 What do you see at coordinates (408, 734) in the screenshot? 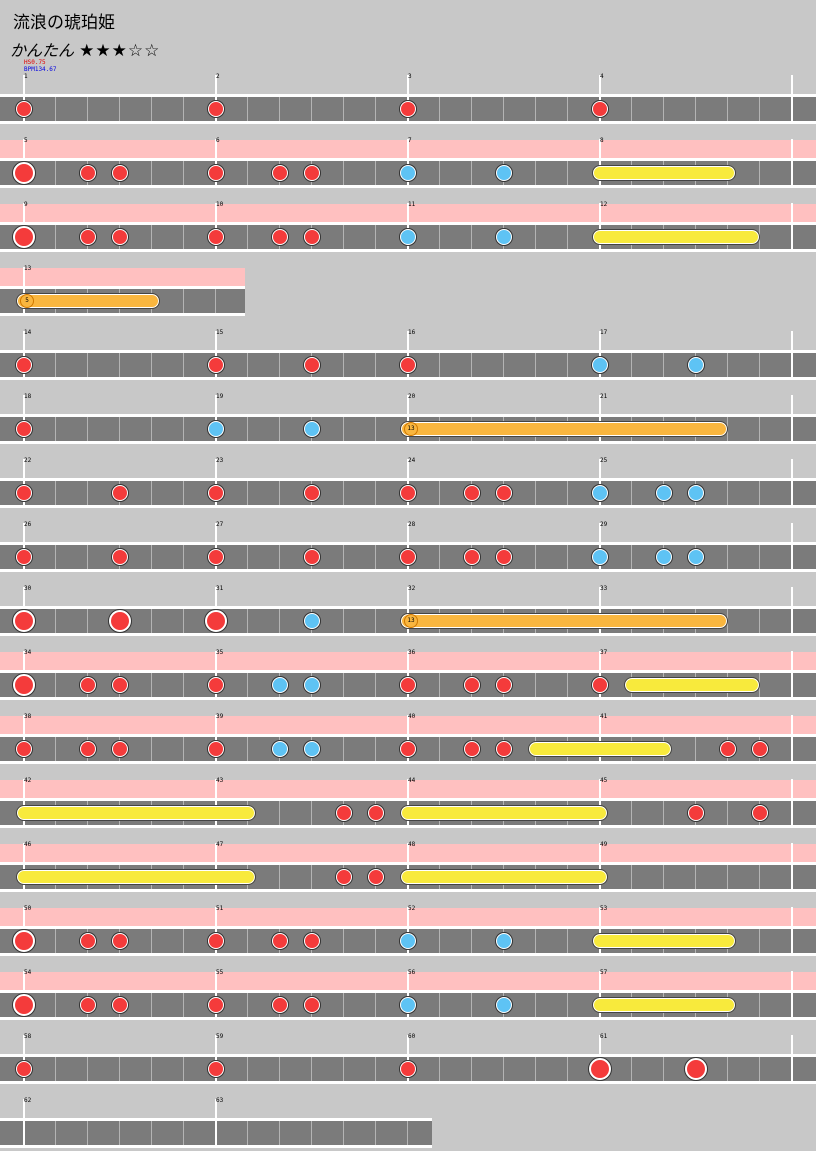
I see `chart-row: 38 39 40 41` at bounding box center [408, 734].